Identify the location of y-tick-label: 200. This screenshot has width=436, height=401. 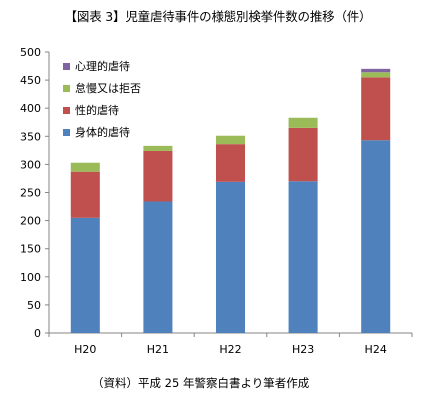
(30, 221).